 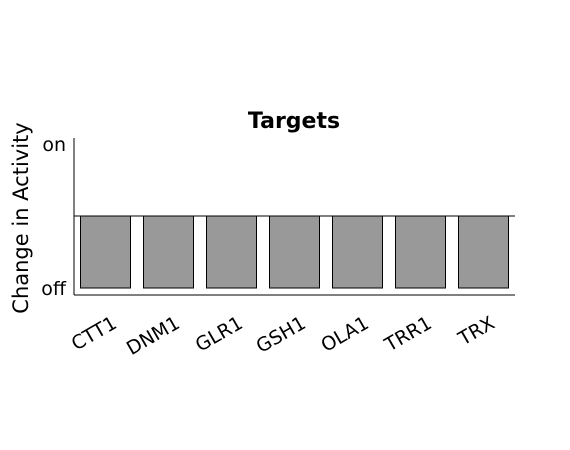 What do you see at coordinates (153, 336) in the screenshot?
I see `x-tick-label: DNM1` at bounding box center [153, 336].